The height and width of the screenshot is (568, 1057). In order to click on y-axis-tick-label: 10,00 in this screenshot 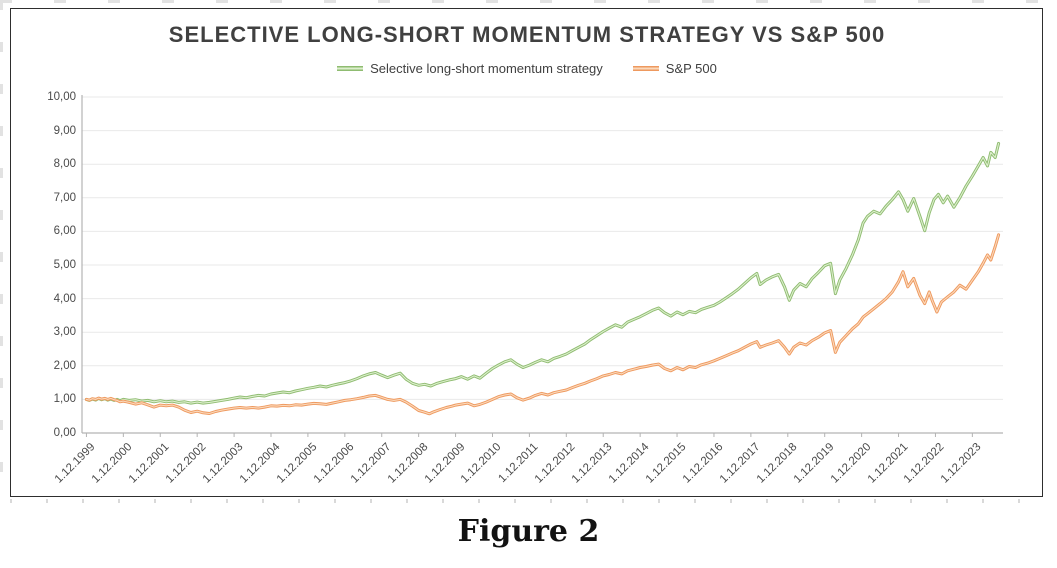, I will do `click(61, 97)`.